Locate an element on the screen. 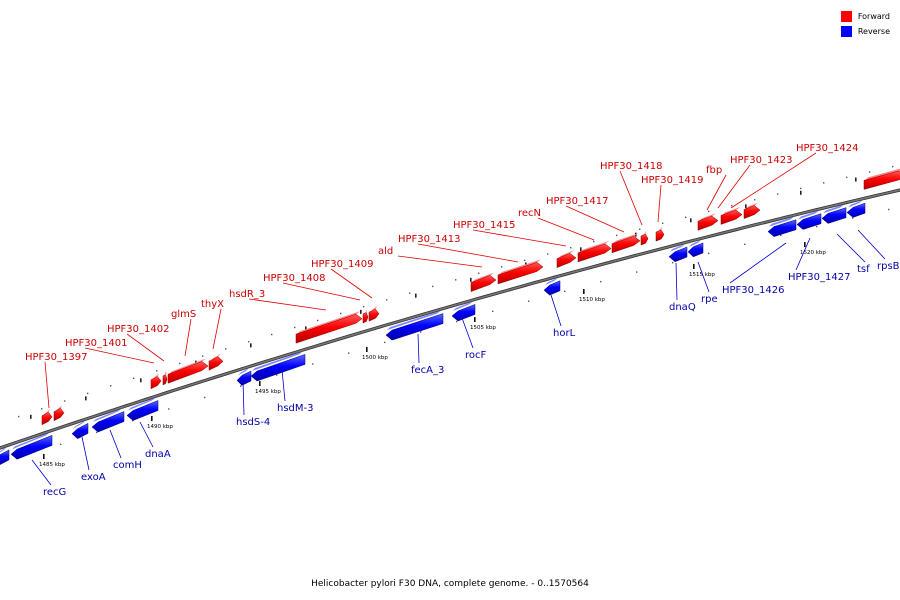  gene-arrow-ald is located at coordinates (483, 283).